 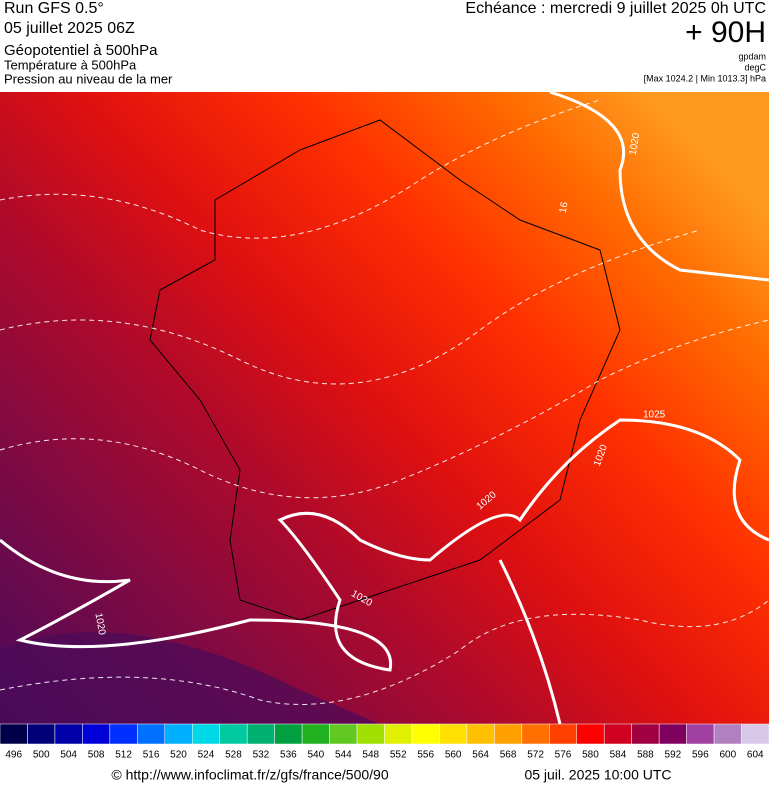 I want to click on contour-label: 1025, so click(x=654, y=415).